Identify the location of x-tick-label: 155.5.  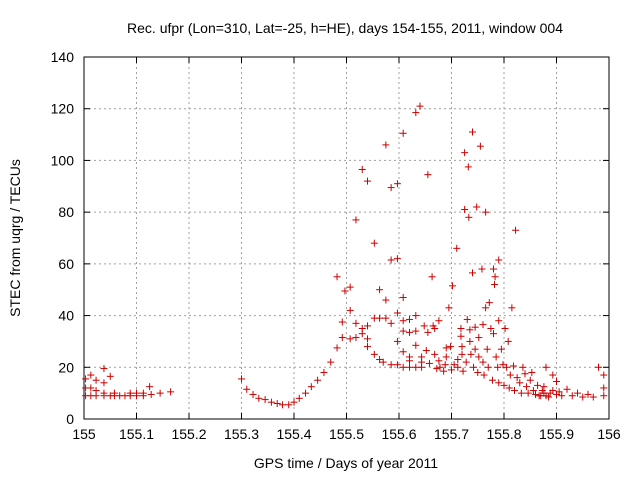
(346, 434).